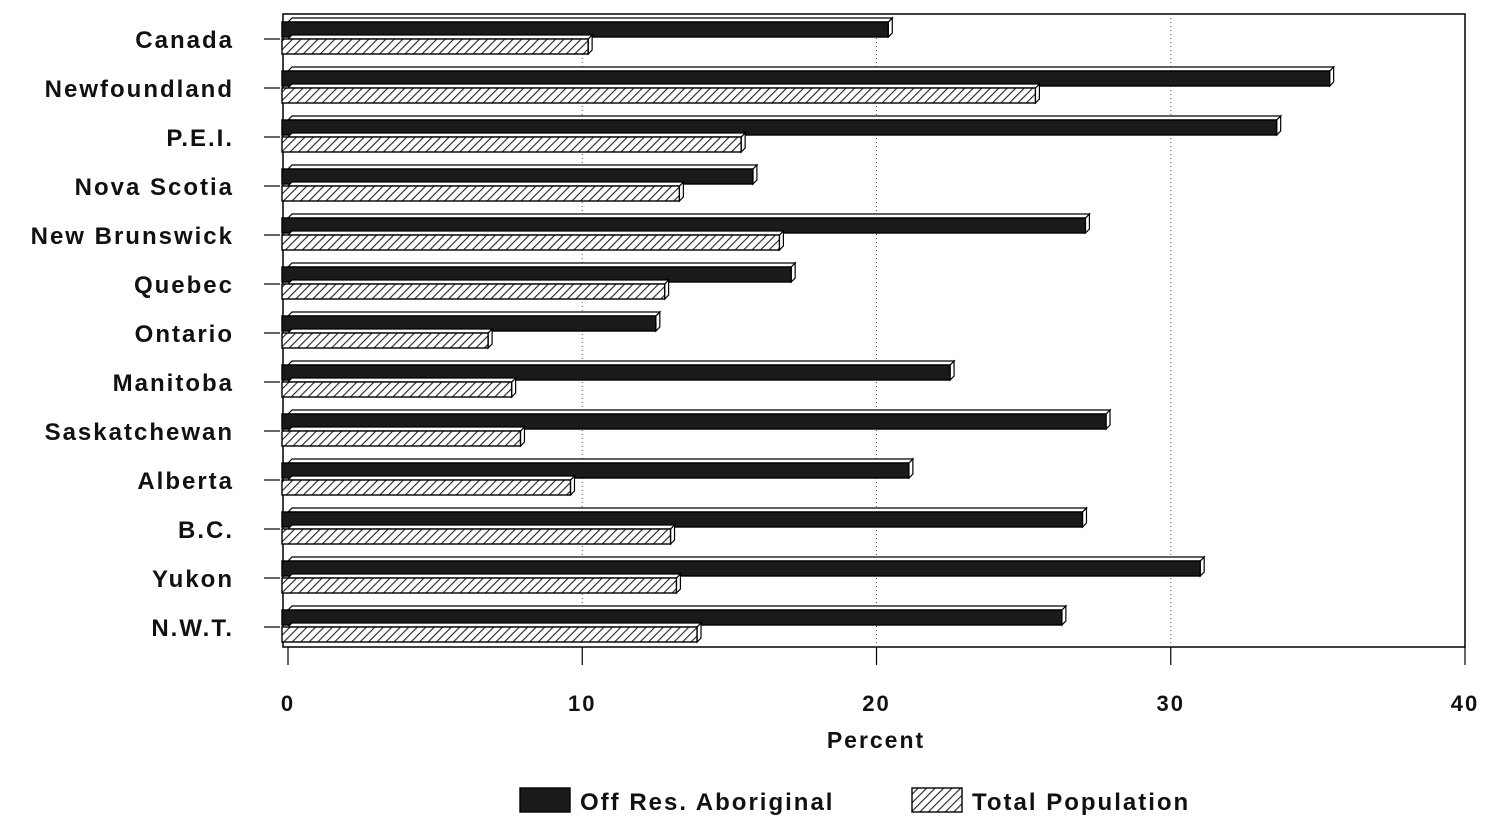  What do you see at coordinates (1465, 703) in the screenshot?
I see `x-tick-label: 40` at bounding box center [1465, 703].